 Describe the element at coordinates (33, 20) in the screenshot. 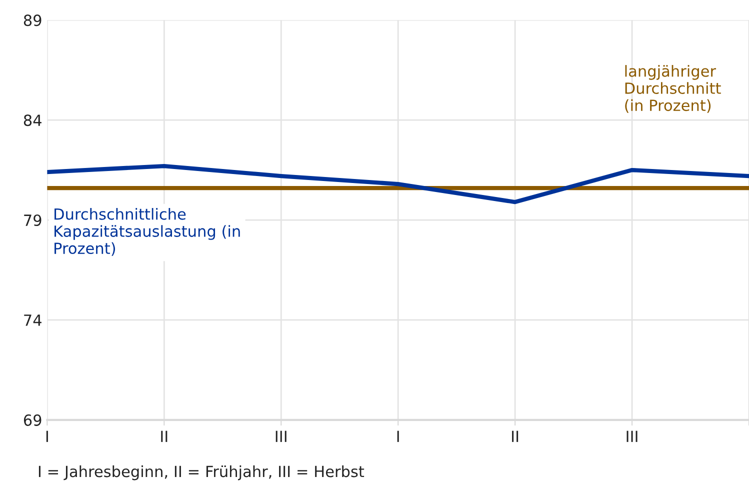

I see `y-tick-label: 89` at that location.